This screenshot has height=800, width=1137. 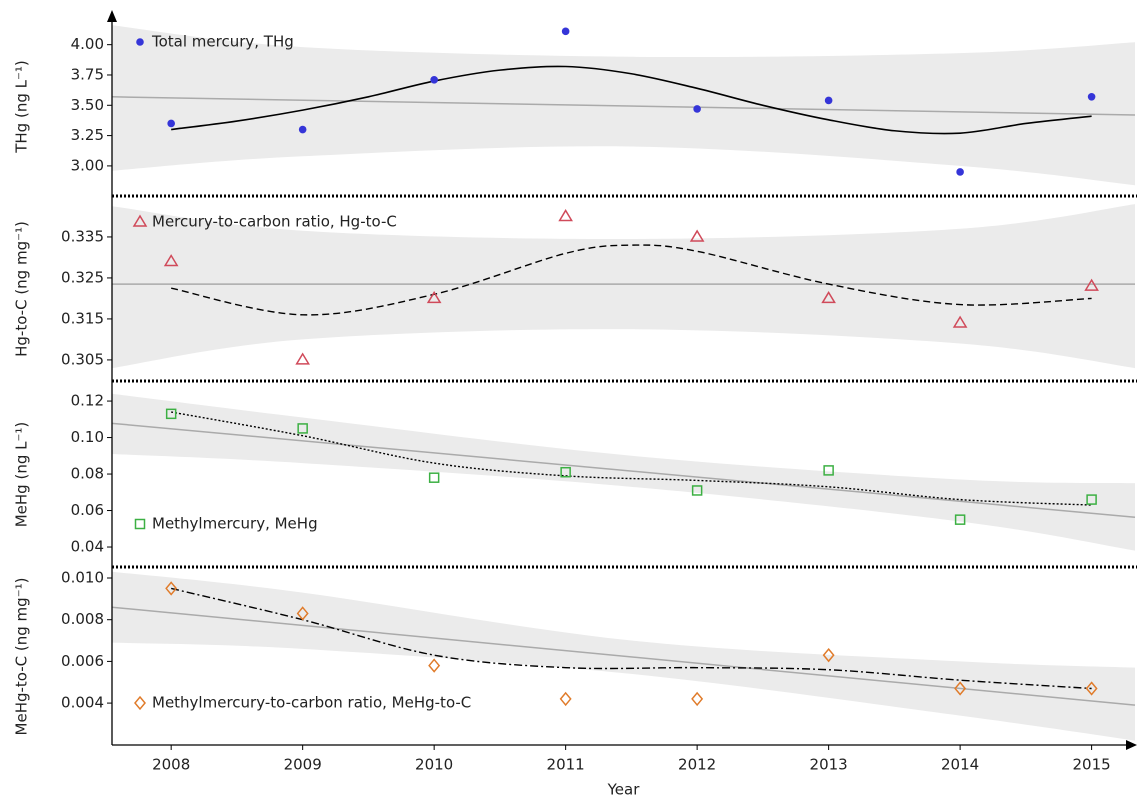 What do you see at coordinates (566, 765) in the screenshot?
I see `x-tick-label: 2011` at bounding box center [566, 765].